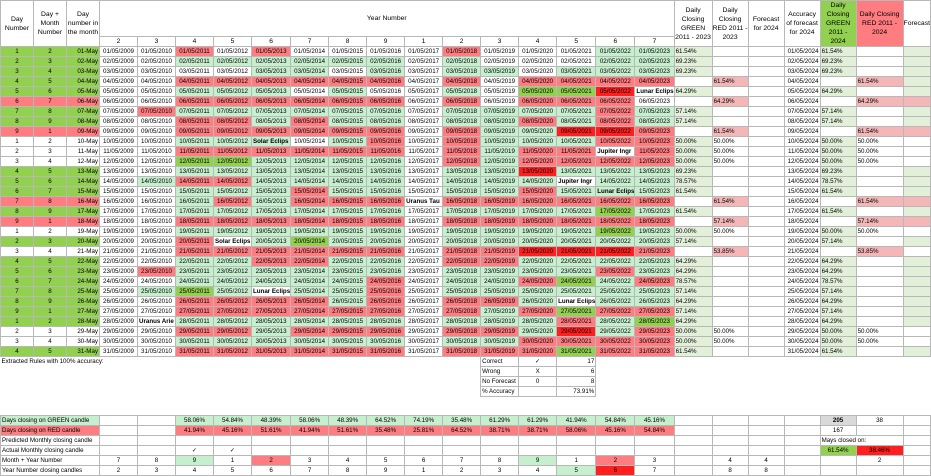 This screenshot has width=931, height=476. I want to click on date-cell: 09/05/2014, so click(310, 131).